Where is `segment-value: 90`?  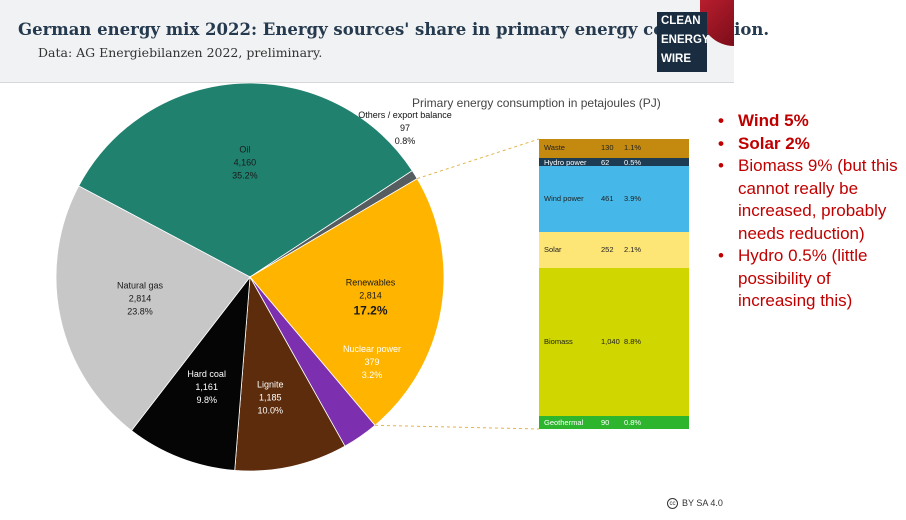
segment-value: 90 is located at coordinates (605, 422).